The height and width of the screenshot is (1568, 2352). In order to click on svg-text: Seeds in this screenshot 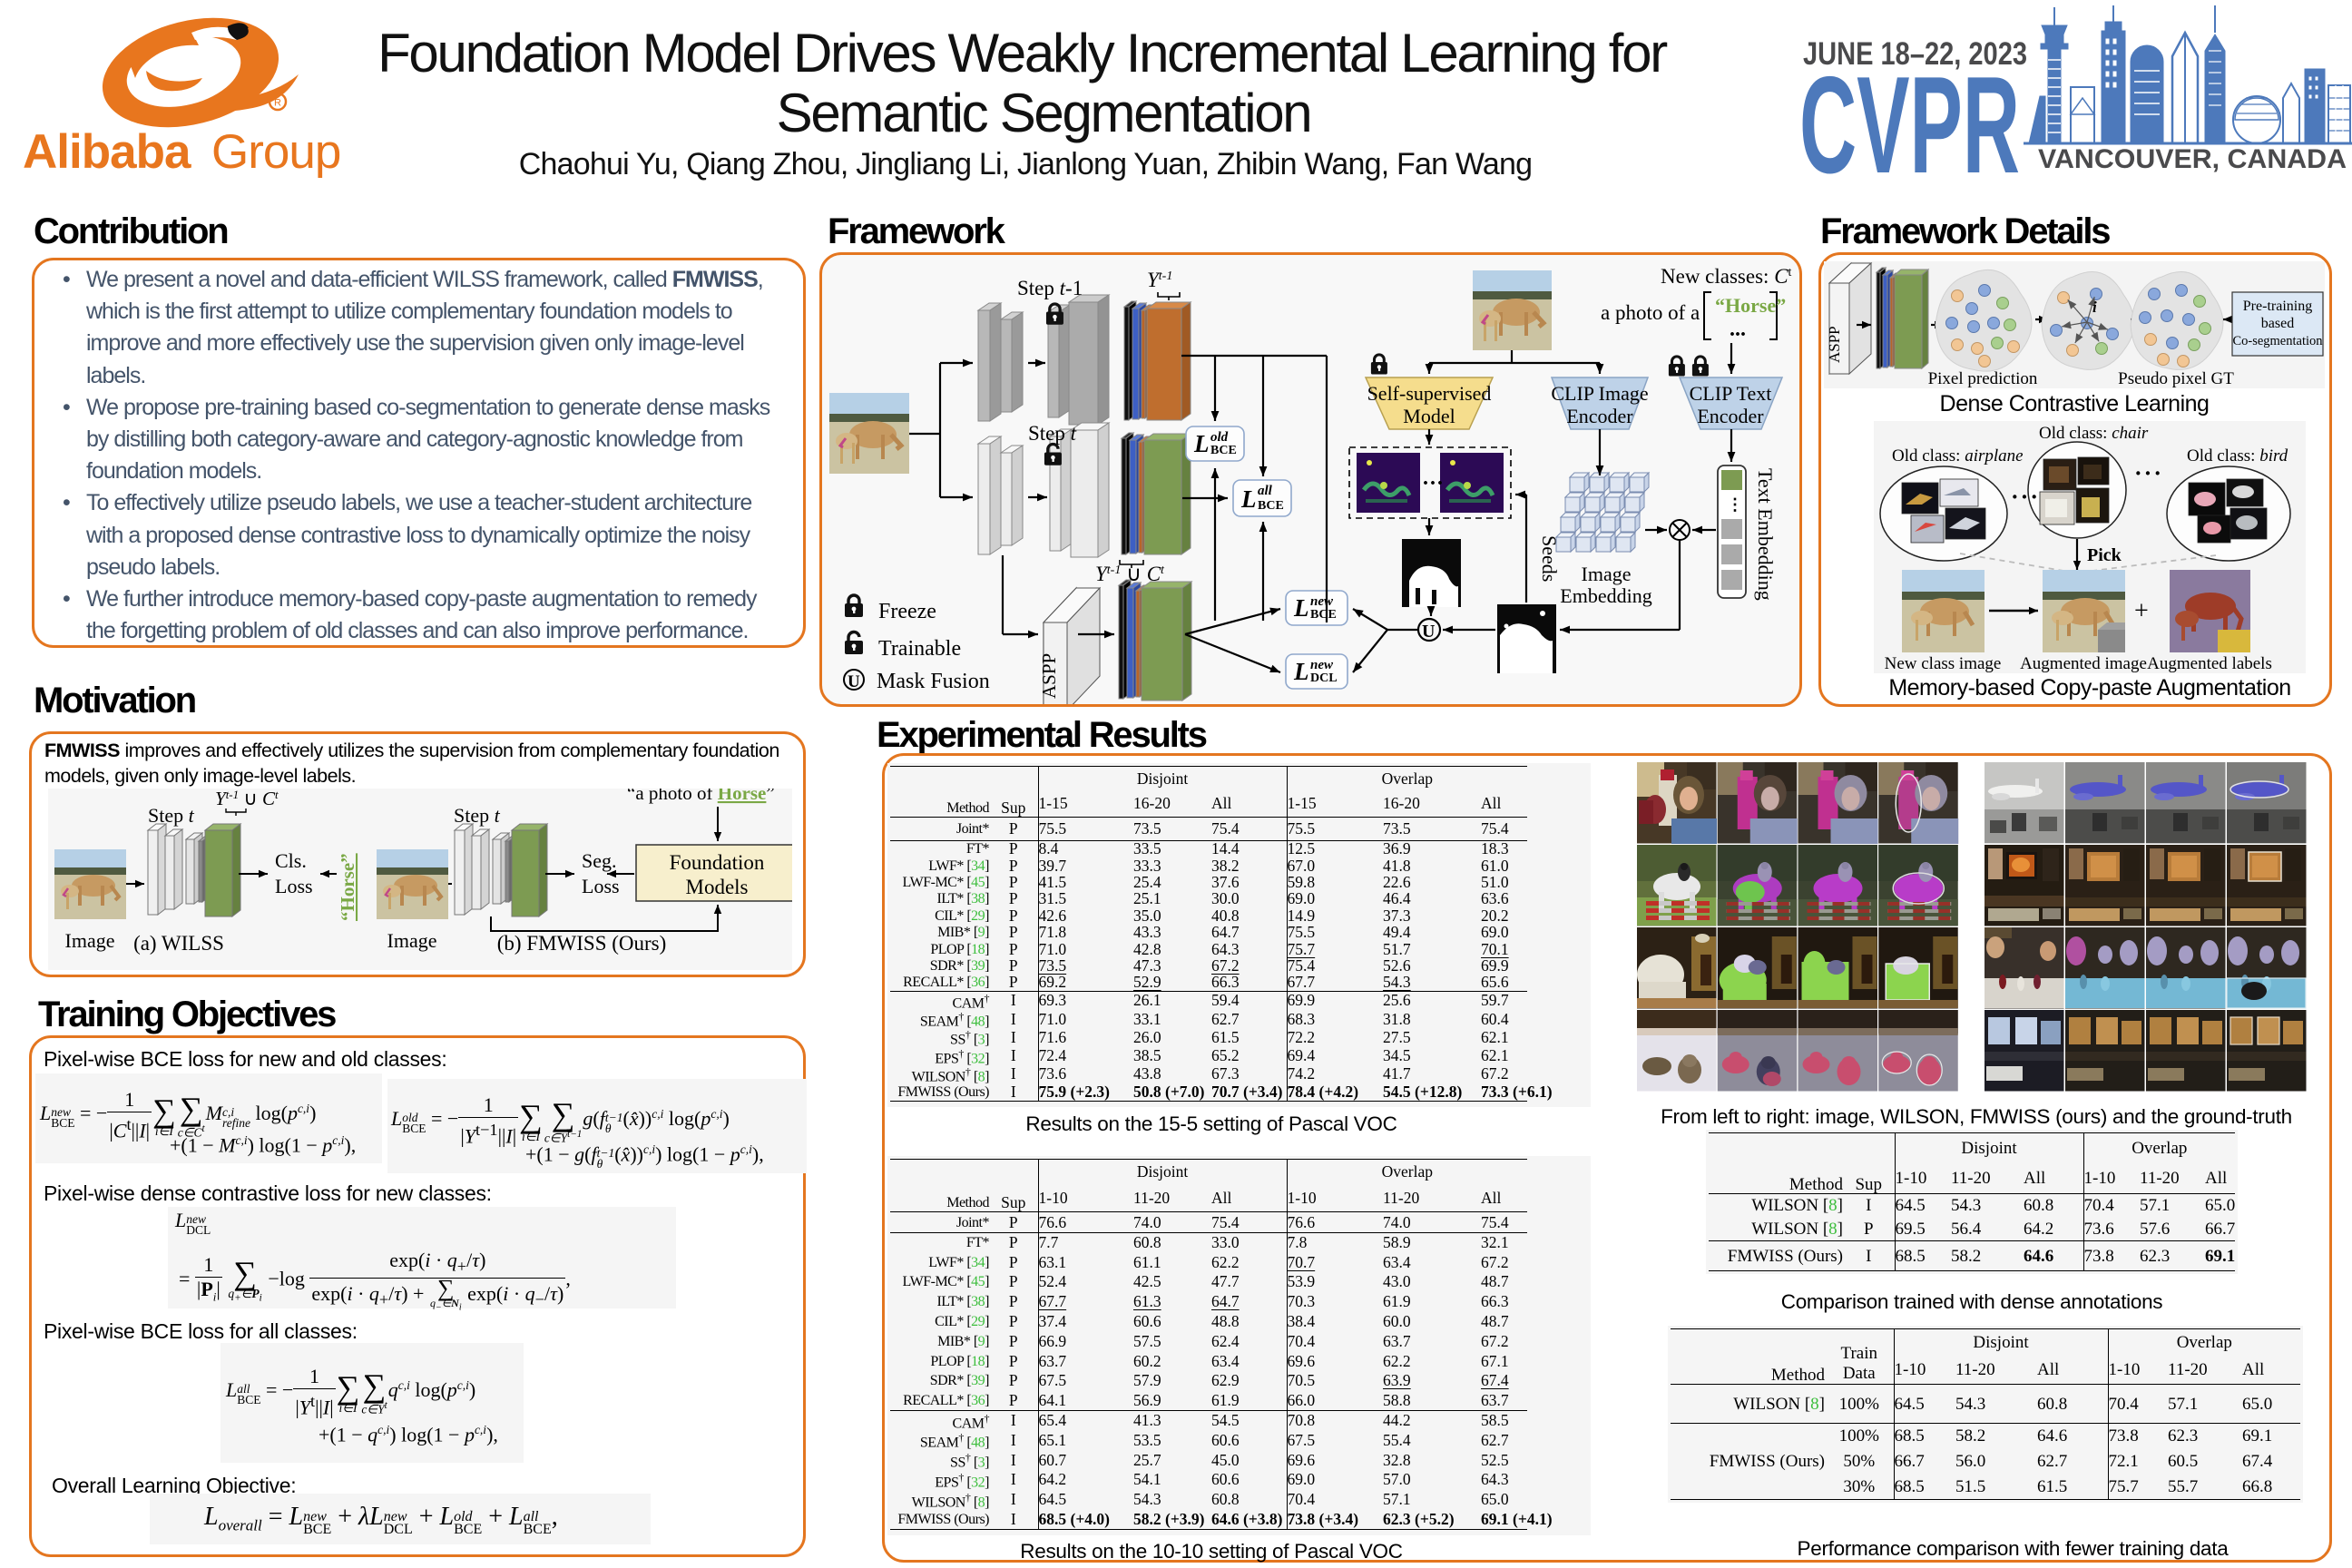, I will do `click(1549, 558)`.